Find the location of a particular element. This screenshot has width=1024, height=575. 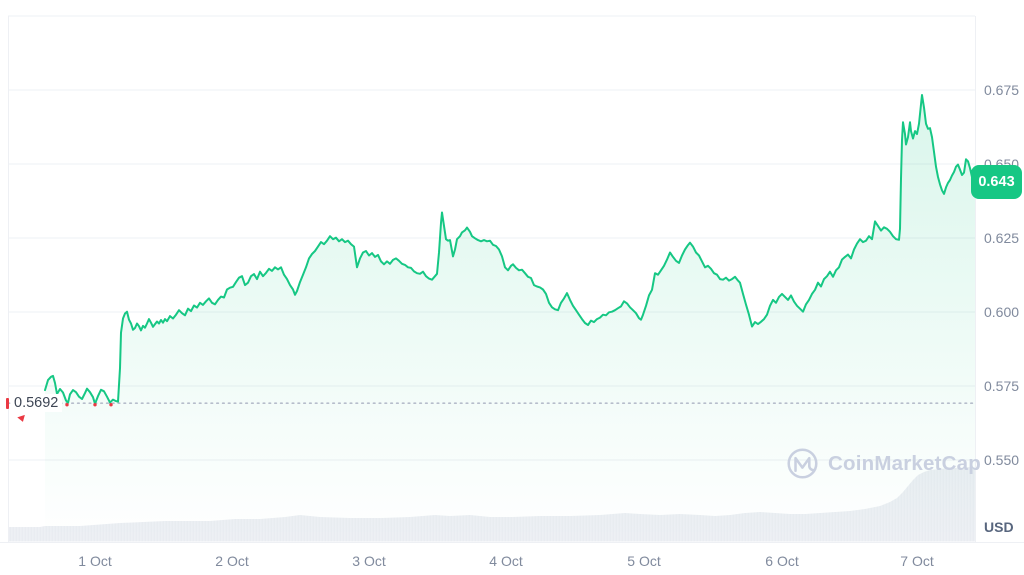

x-axis-tick: 6 Oct is located at coordinates (782, 561).